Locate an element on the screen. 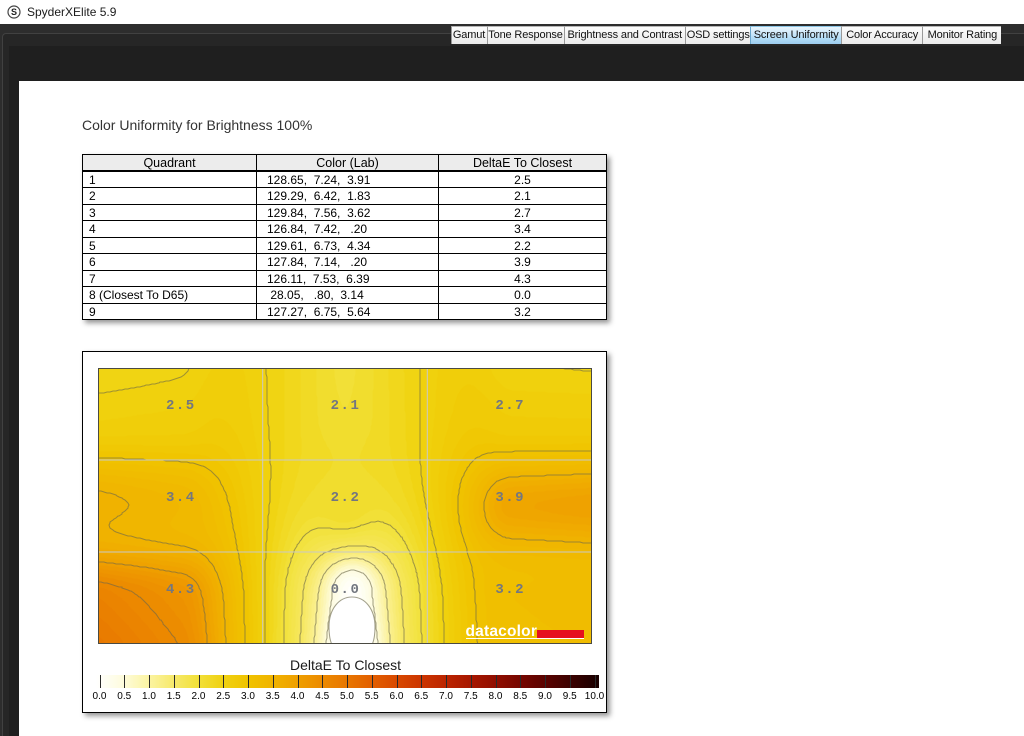 The height and width of the screenshot is (736, 1024). svg-text: S is located at coordinates (14, 12).